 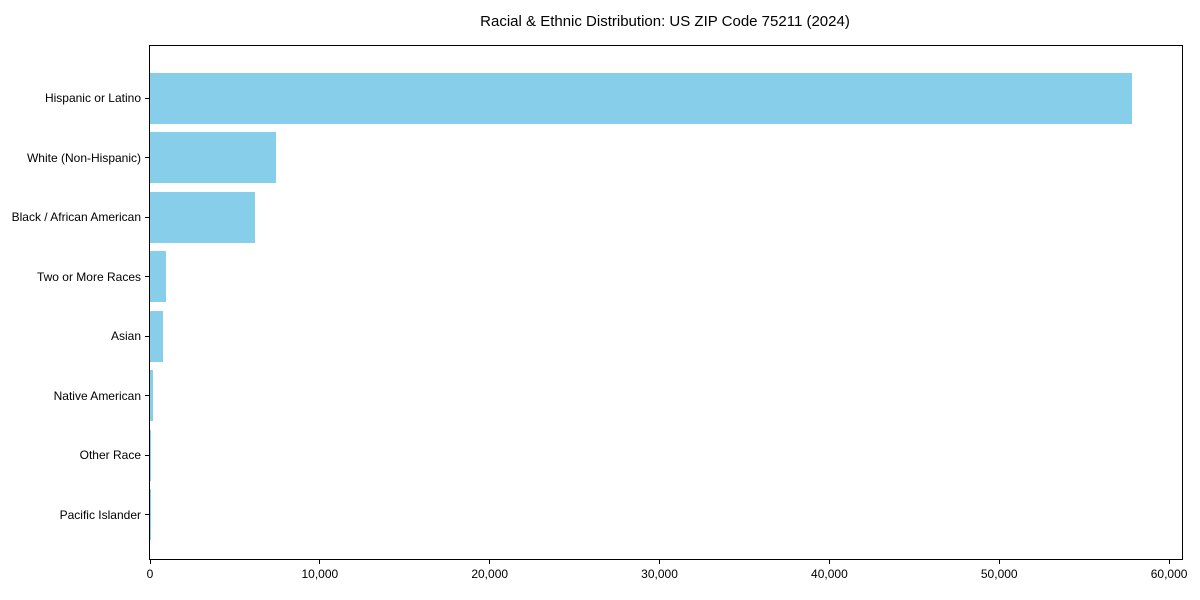 What do you see at coordinates (158, 277) in the screenshot?
I see `bar-two-or-more-races` at bounding box center [158, 277].